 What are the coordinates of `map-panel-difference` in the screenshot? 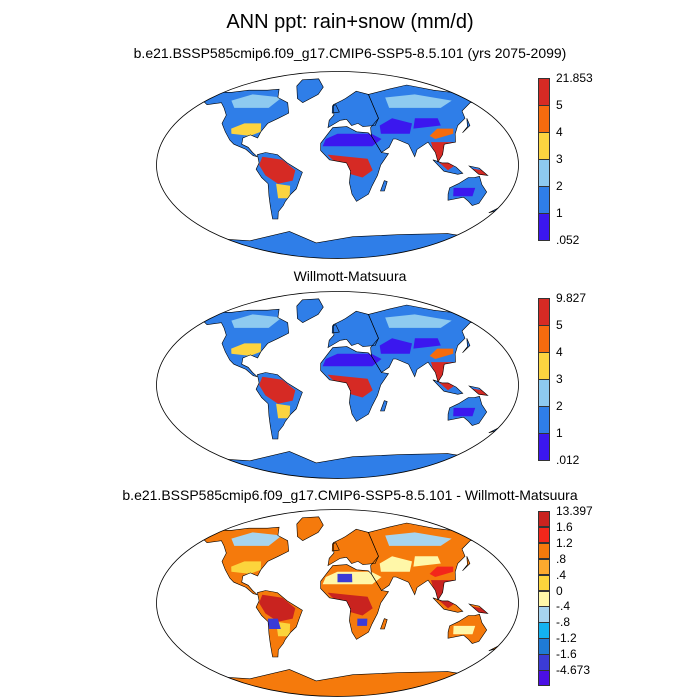 It's located at (337, 603).